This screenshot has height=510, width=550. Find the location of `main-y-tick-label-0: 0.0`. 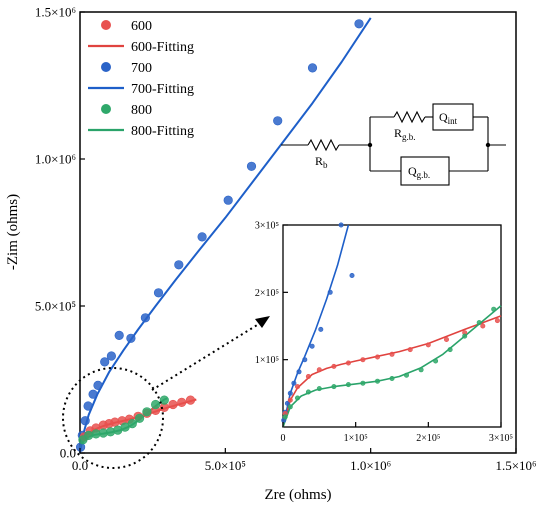

main-y-tick-label-0: 0.0 is located at coordinates (68, 453).